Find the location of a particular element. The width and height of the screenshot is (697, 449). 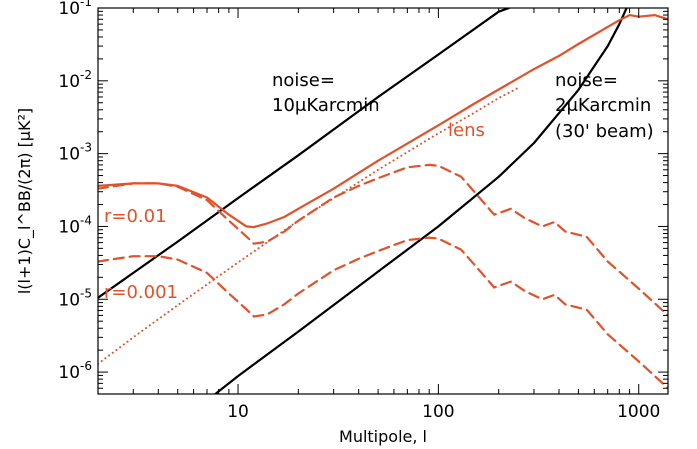

x-tick-label: 1000 is located at coordinates (638, 412).